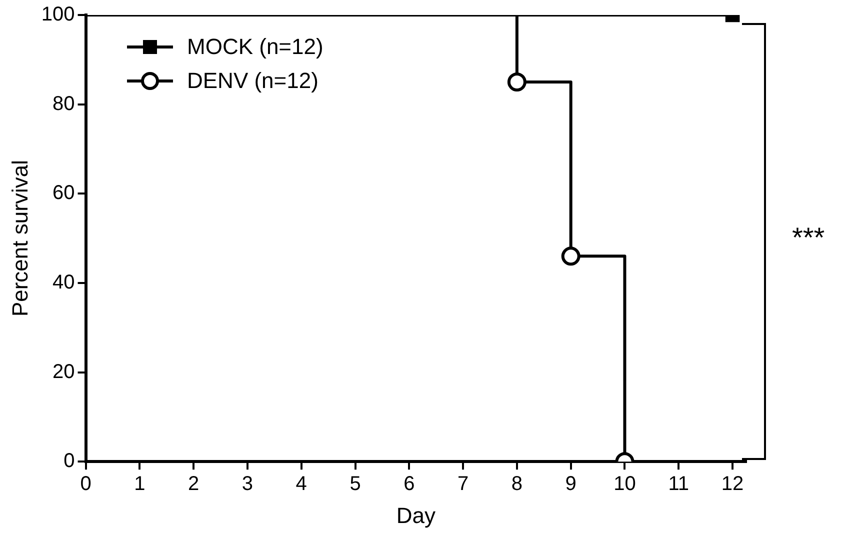 This screenshot has width=846, height=538. What do you see at coordinates (69, 461) in the screenshot?
I see `y-tick-label: 0` at bounding box center [69, 461].